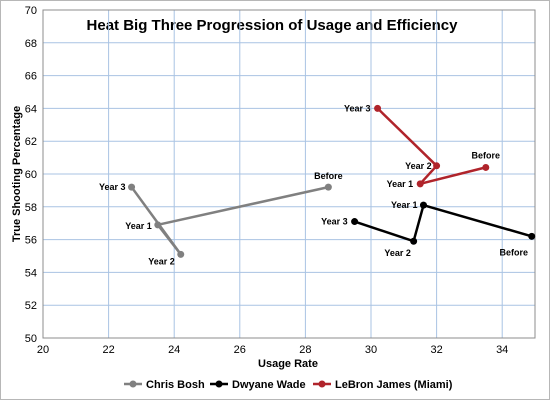  Describe the element at coordinates (31, 77) in the screenshot. I see `y-tick-label: 66` at that location.